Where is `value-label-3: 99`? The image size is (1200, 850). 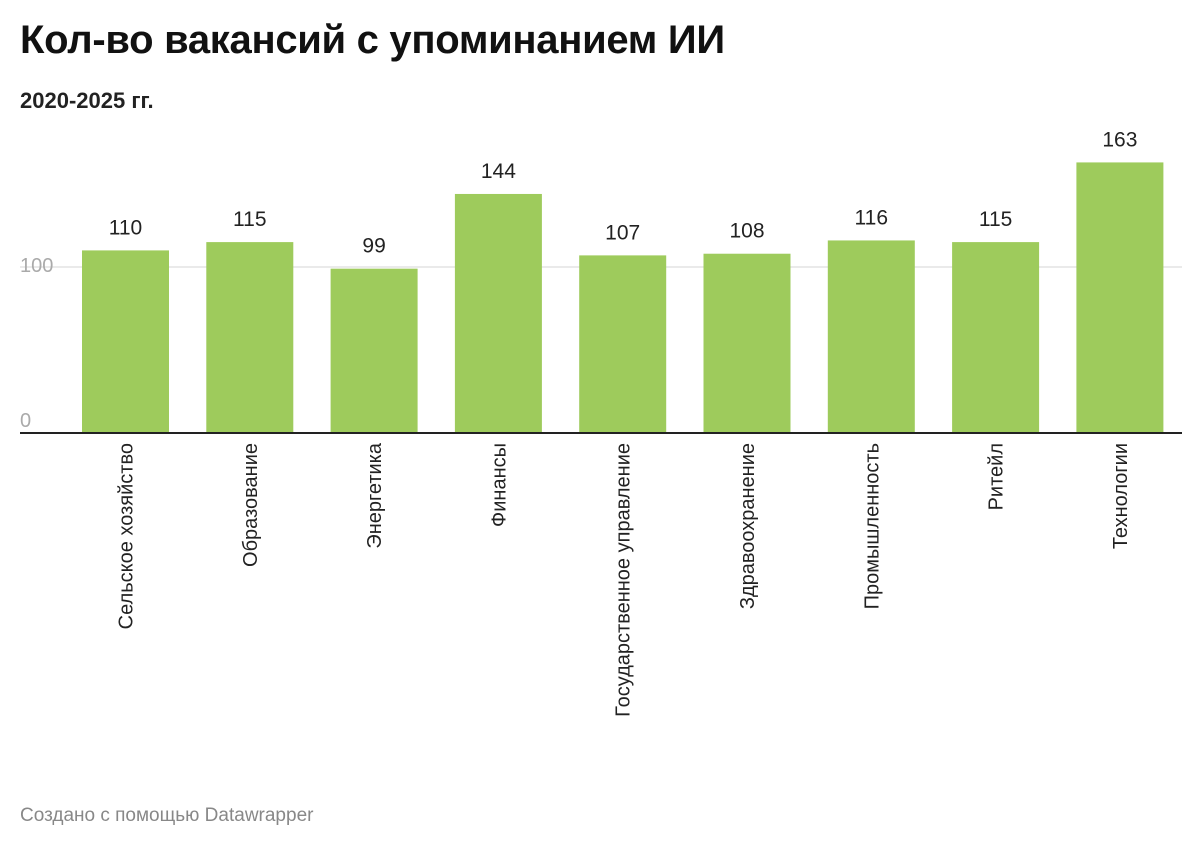 value-label-3: 99 is located at coordinates (373, 246).